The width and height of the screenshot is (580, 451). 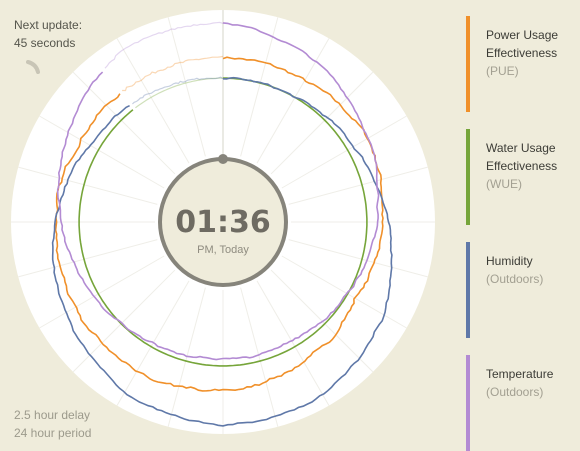 What do you see at coordinates (223, 159) in the screenshot?
I see `clock-marker` at bounding box center [223, 159].